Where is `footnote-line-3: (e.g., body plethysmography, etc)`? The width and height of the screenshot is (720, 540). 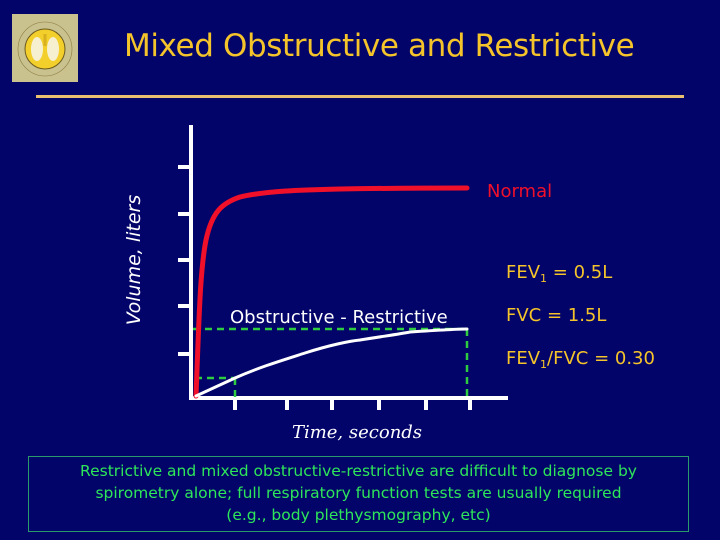
footnote-line-3: (e.g., body plethysmography, etc) is located at coordinates (358, 515).